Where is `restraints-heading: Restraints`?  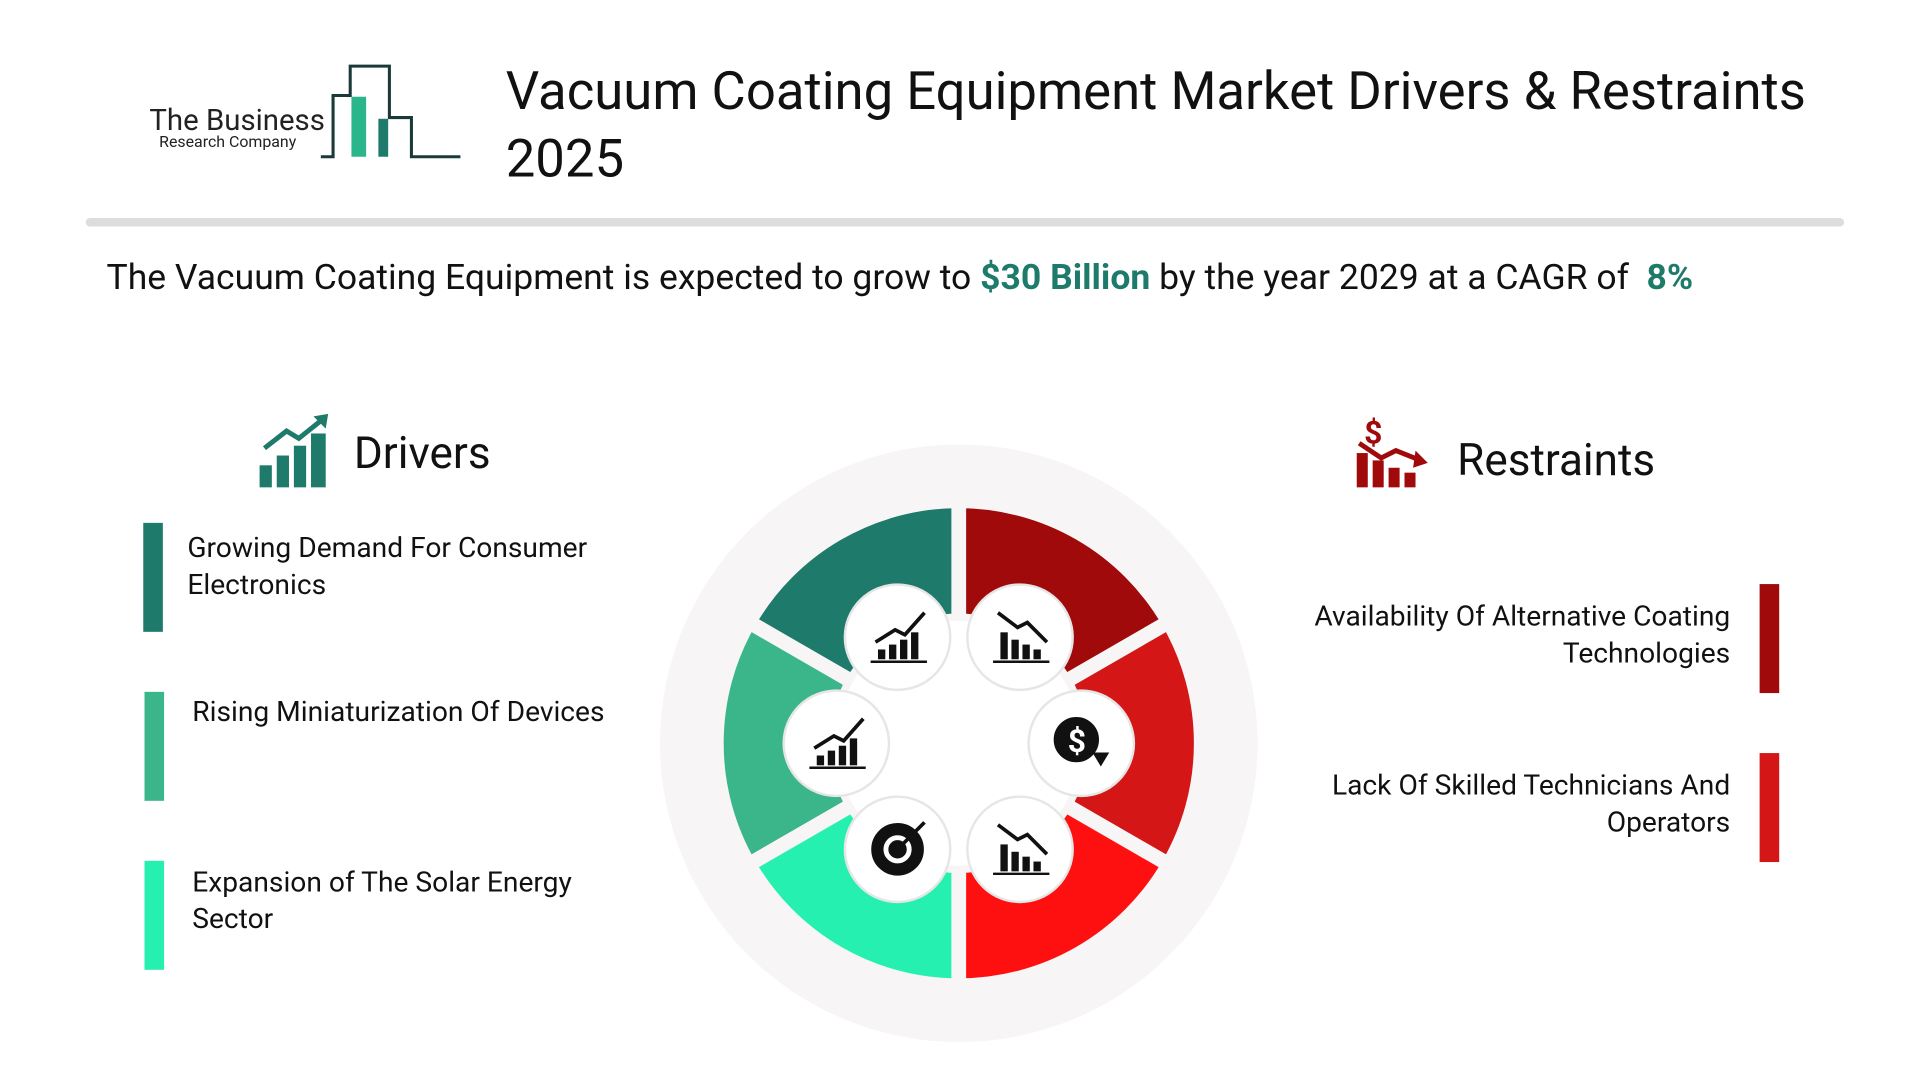 restraints-heading: Restraints is located at coordinates (1556, 460).